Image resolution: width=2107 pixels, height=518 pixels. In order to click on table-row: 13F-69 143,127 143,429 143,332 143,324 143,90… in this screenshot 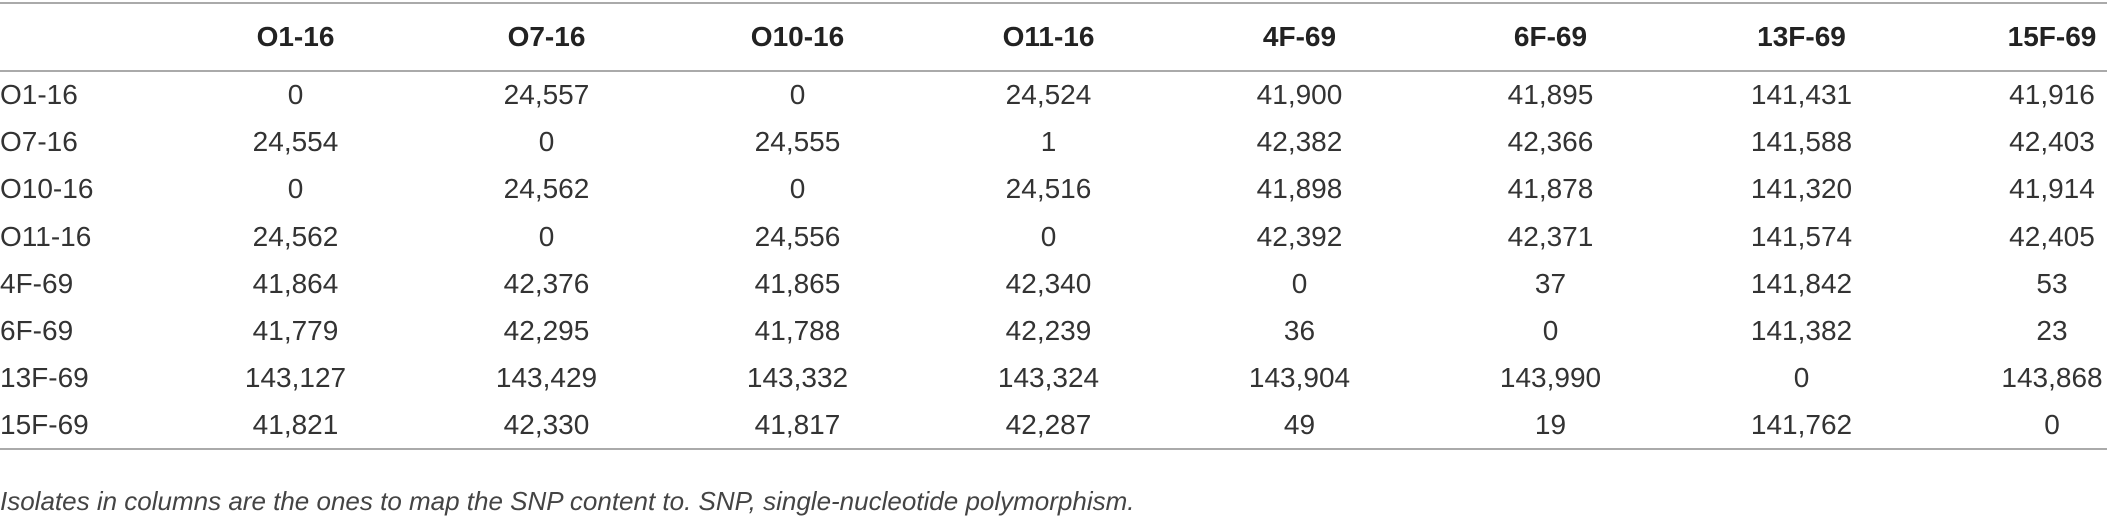, I will do `click(1053, 378)`.